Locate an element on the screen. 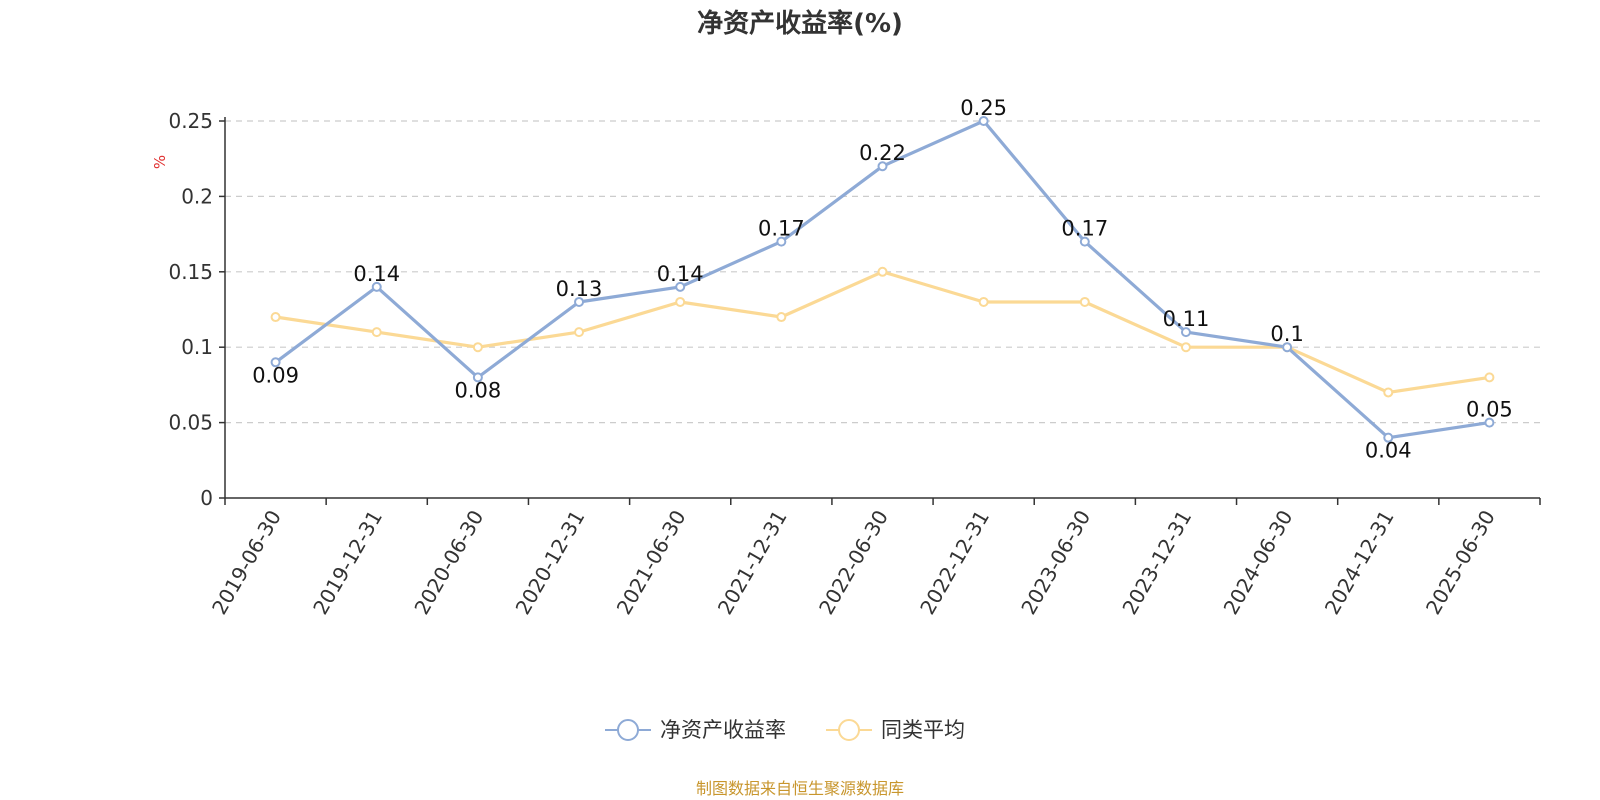 Image resolution: width=1600 pixels, height=800 pixels. x-tick-label: 2019-06-30 is located at coordinates (246, 562).